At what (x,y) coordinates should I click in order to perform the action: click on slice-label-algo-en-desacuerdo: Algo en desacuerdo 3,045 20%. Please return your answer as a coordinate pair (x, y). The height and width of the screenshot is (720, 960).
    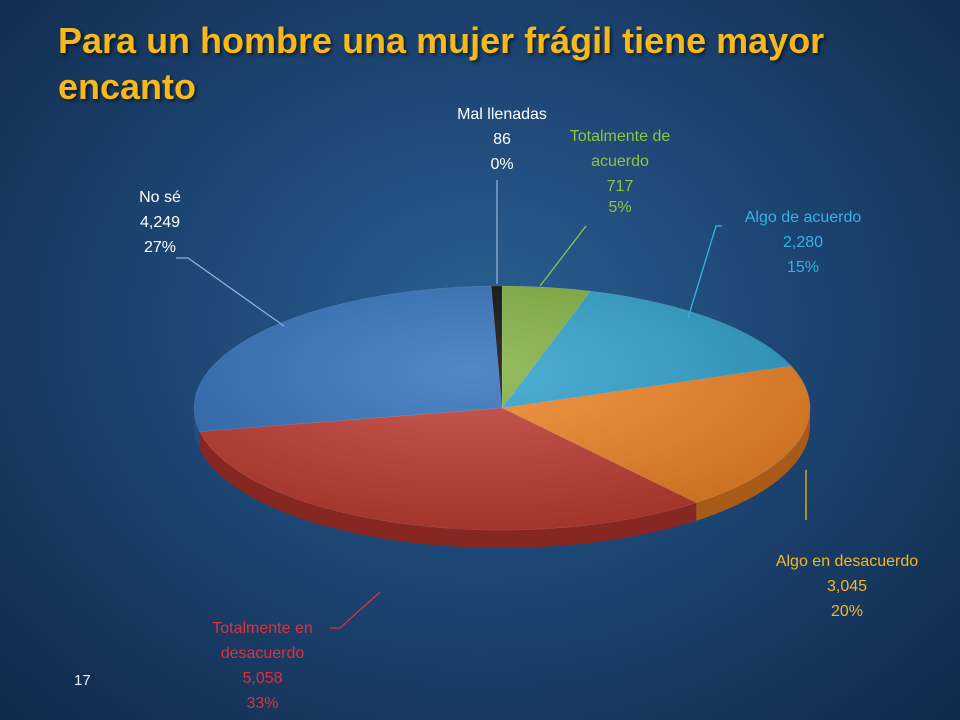
    Looking at the image, I should click on (847, 586).